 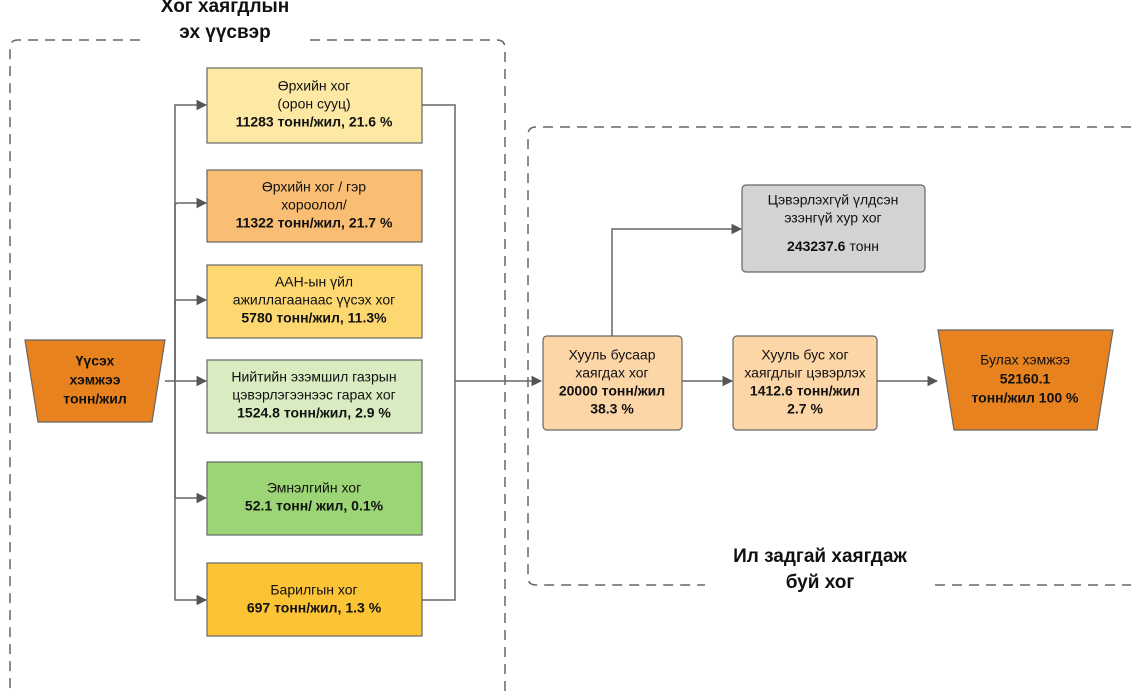 What do you see at coordinates (314, 608) in the screenshot?
I see `label: 697 тонн/жил, 1.3 %` at bounding box center [314, 608].